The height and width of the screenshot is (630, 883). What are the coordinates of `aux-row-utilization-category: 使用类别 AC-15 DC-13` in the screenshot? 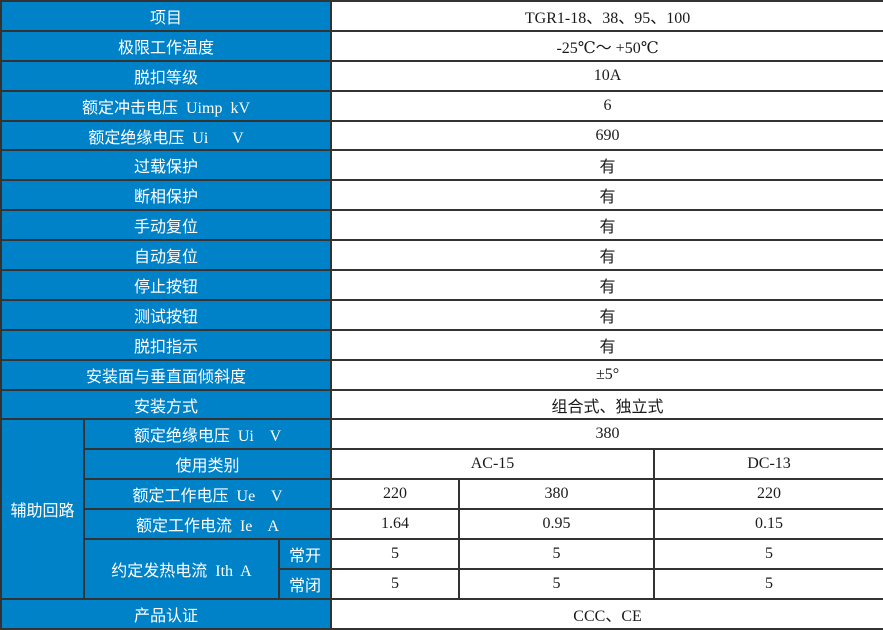 It's located at (442, 464).